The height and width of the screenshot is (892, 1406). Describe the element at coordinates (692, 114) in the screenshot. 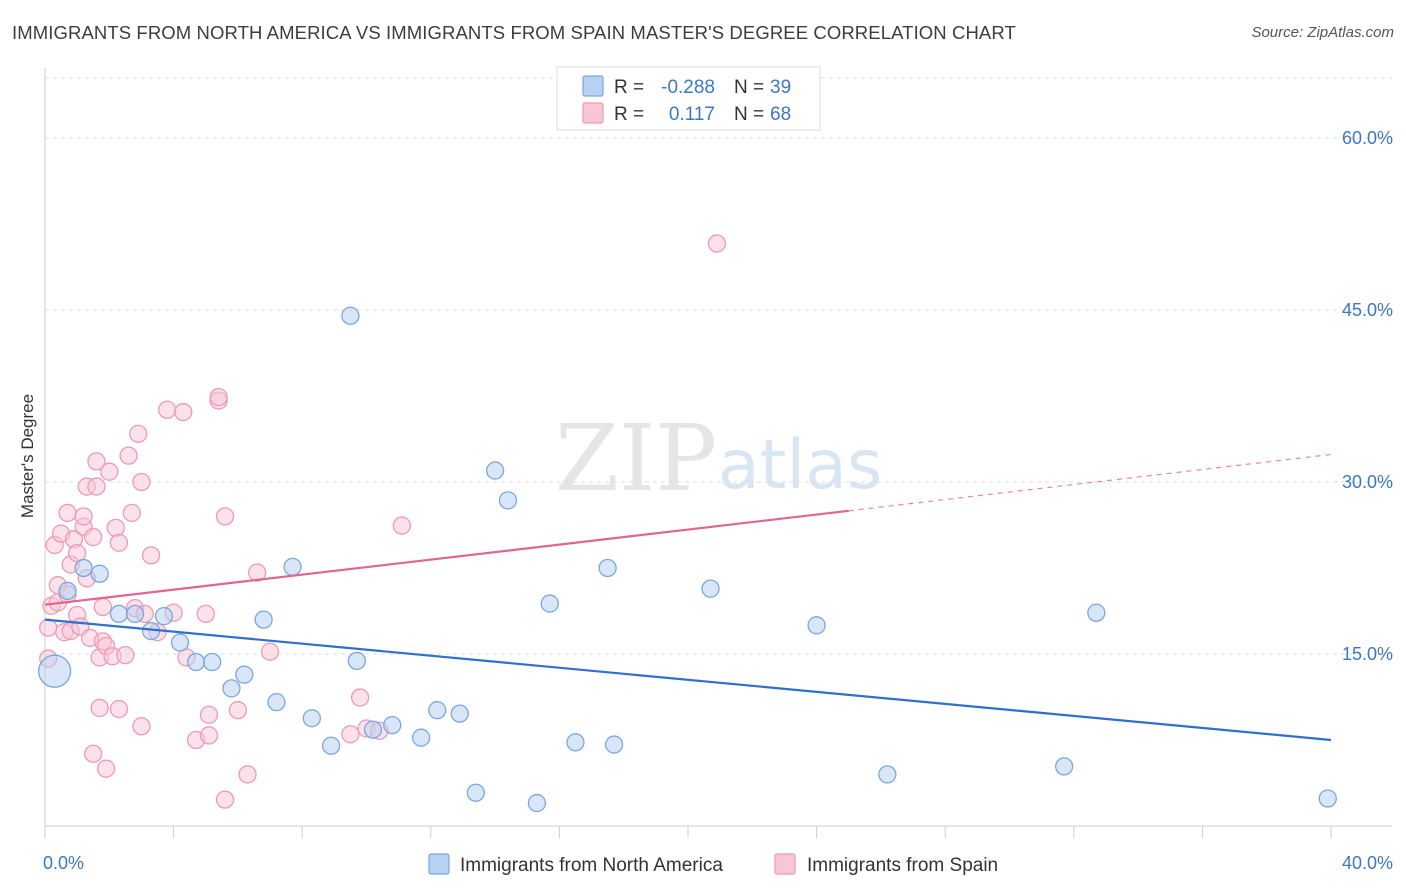

I see `legend-r-value-2: 0.117` at that location.